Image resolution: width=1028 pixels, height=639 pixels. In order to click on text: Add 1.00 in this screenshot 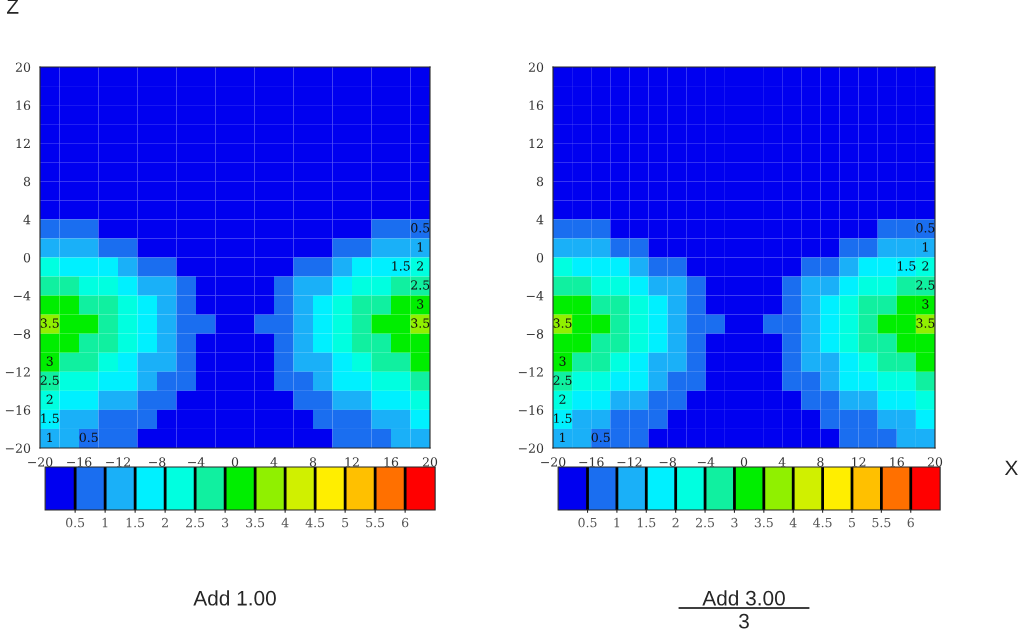, I will do `click(234, 598)`.